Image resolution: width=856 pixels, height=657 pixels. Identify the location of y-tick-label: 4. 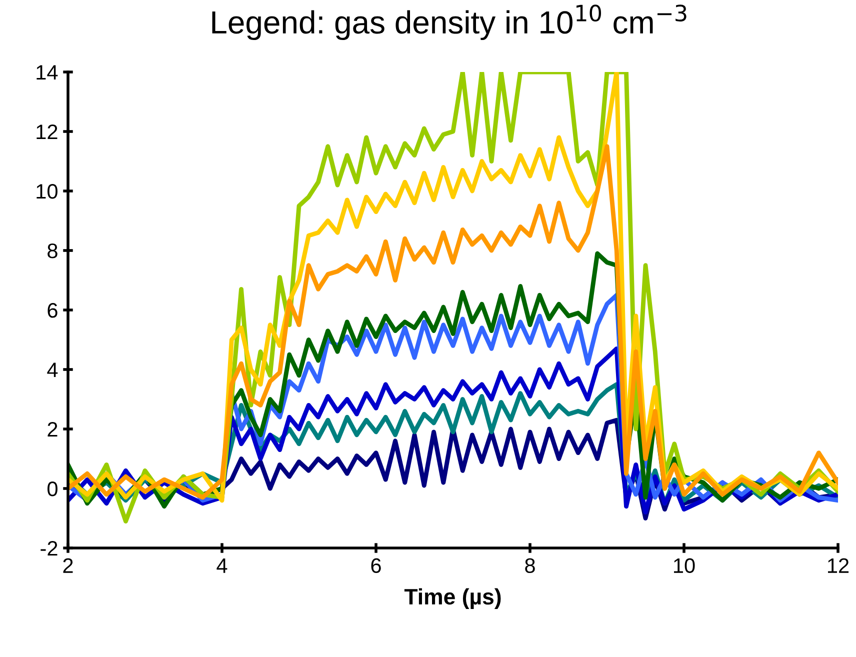
(52, 370).